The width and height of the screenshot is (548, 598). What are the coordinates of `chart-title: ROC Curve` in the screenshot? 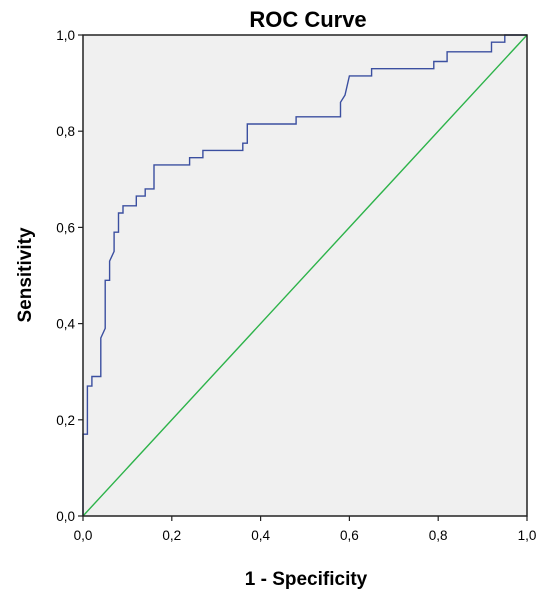 It's located at (307, 19).